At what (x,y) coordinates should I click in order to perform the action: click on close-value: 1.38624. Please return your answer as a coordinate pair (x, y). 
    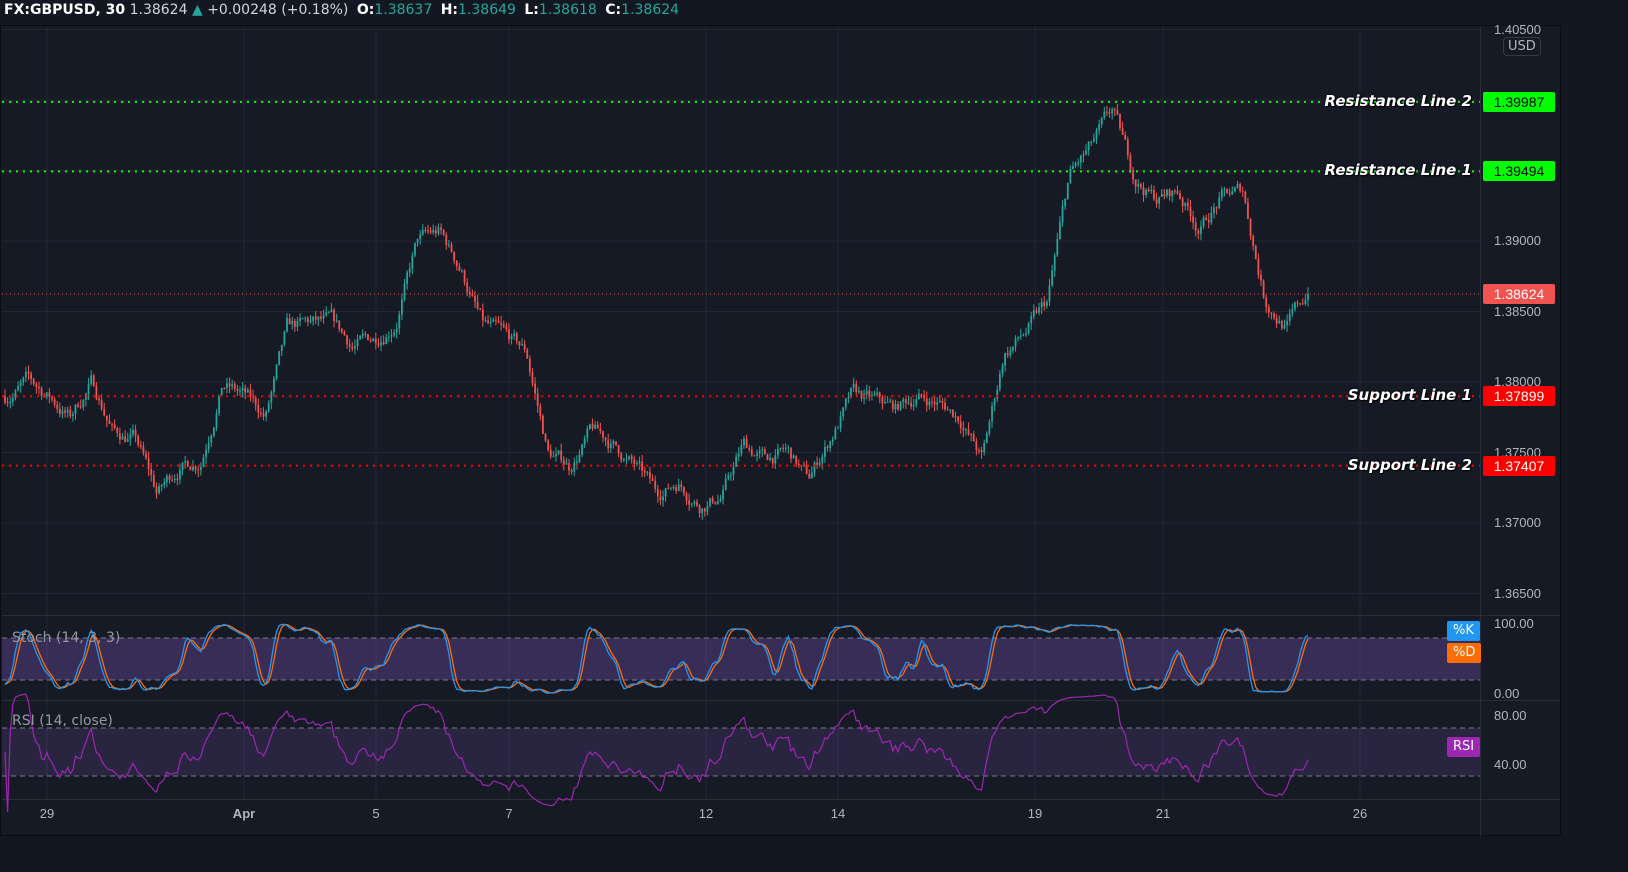
    Looking at the image, I should click on (650, 10).